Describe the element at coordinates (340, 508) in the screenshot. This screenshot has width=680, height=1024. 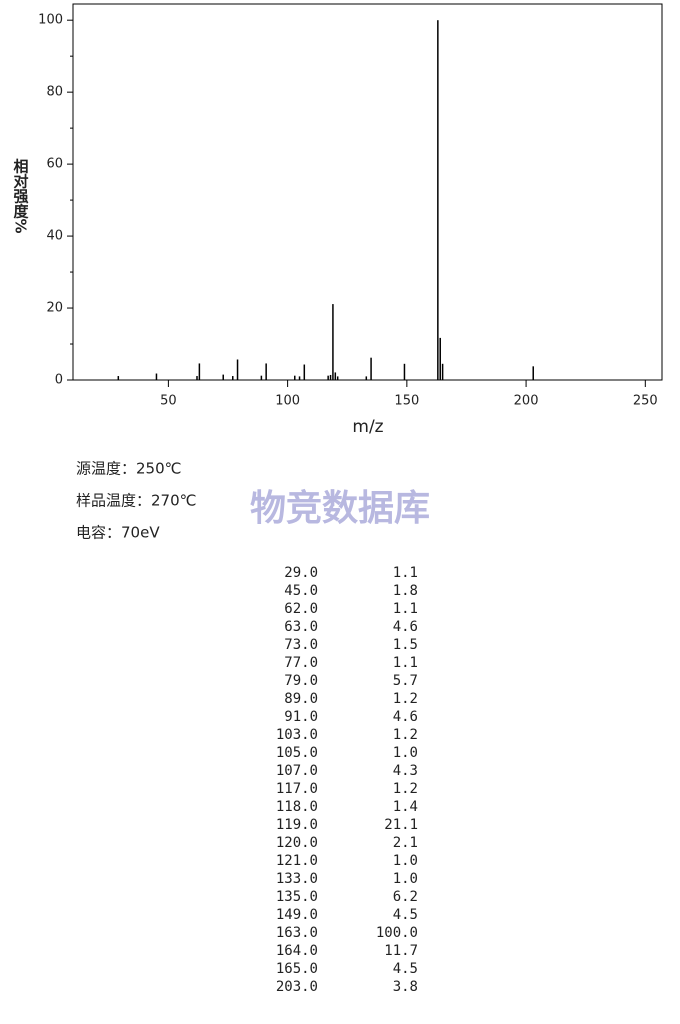
I see `watermark: 物竞数据库` at that location.